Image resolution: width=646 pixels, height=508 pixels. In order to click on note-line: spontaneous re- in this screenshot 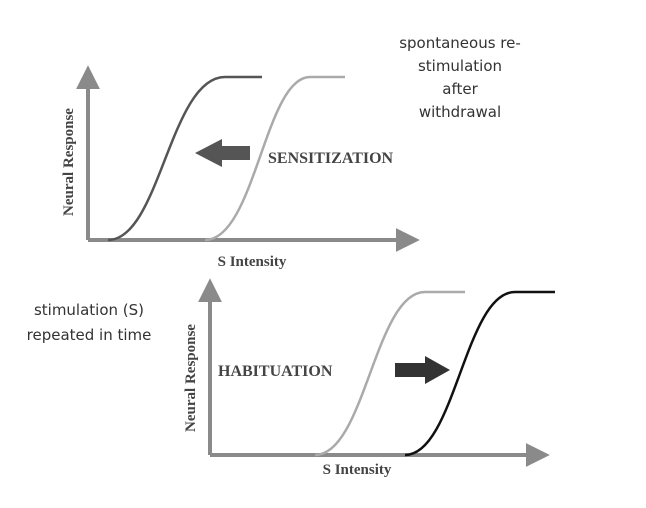, I will do `click(460, 43)`.